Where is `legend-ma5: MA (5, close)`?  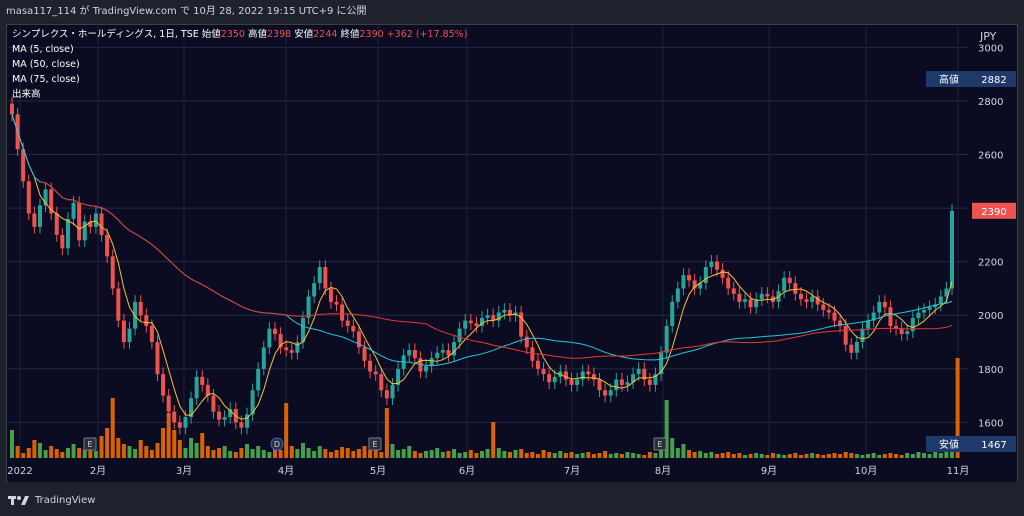 legend-ma5: MA (5, close) is located at coordinates (43, 49).